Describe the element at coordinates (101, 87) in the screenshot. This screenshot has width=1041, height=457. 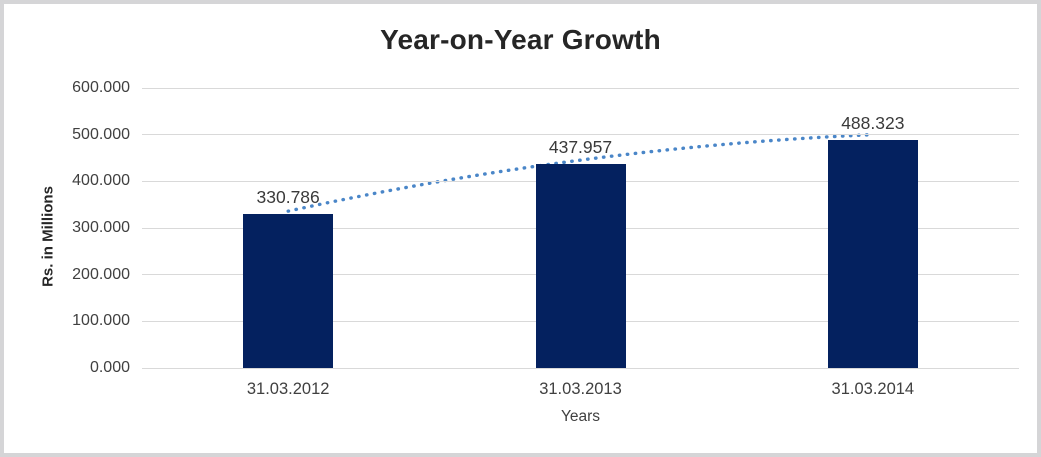
I see `y-tick-label: 600.000` at that location.